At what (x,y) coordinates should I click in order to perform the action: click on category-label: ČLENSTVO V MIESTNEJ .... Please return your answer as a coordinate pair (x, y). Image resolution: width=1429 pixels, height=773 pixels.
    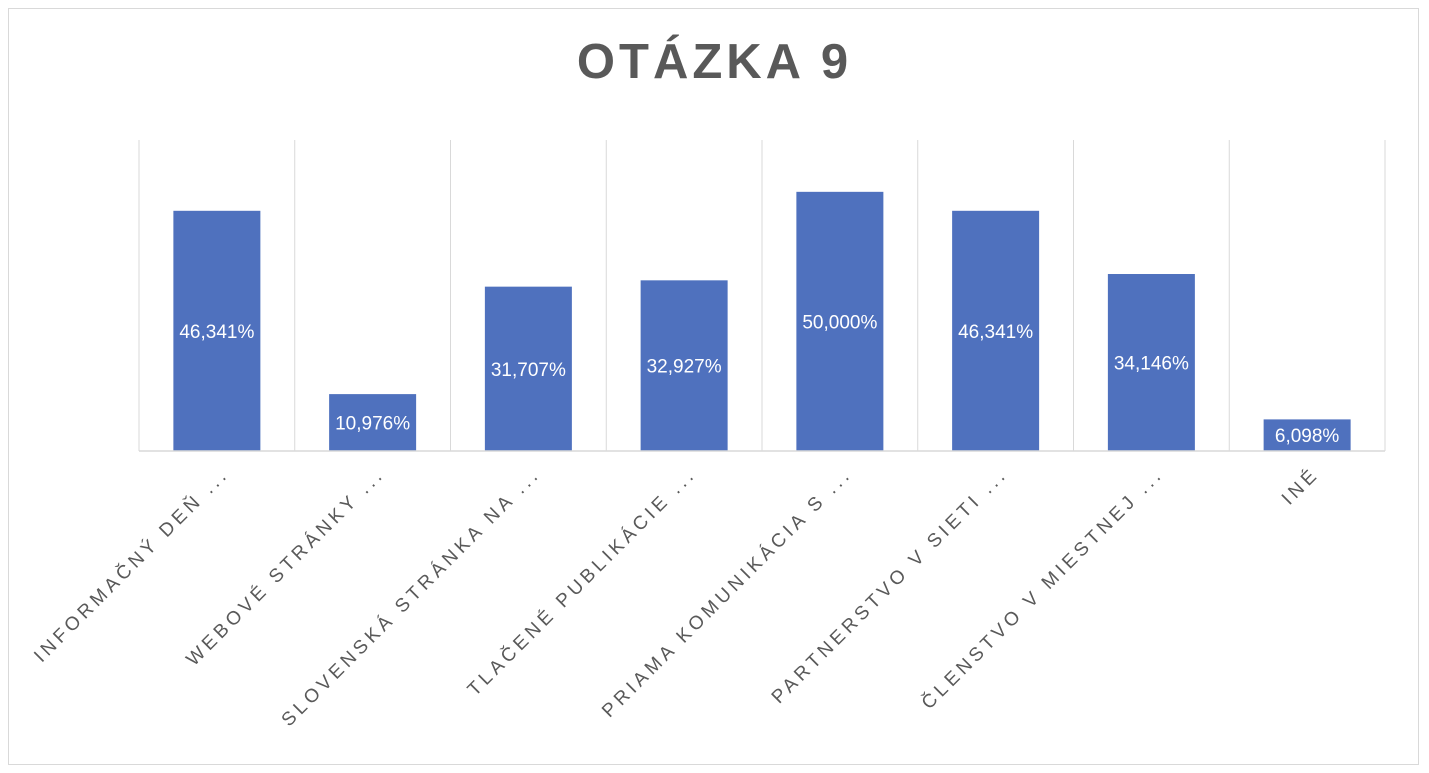
    Looking at the image, I should click on (1042, 588).